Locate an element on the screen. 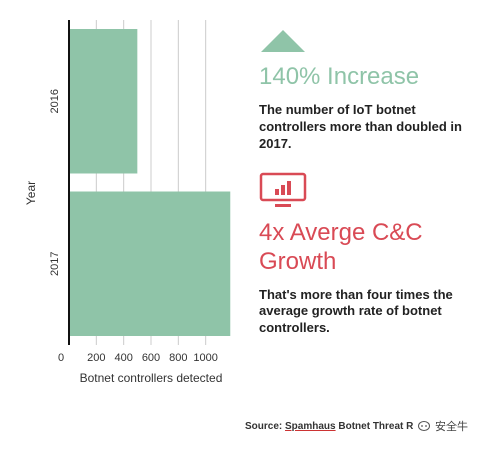  source-rest: Botnet Threat R is located at coordinates (376, 426).